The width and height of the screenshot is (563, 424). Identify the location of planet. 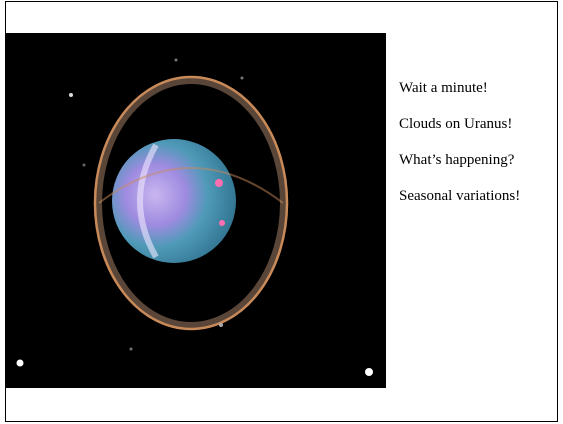
(174, 201).